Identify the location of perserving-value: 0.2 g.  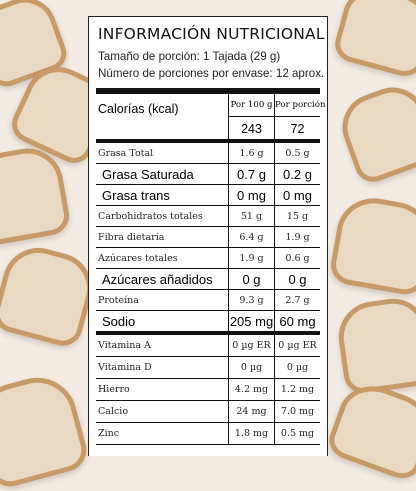
(297, 174).